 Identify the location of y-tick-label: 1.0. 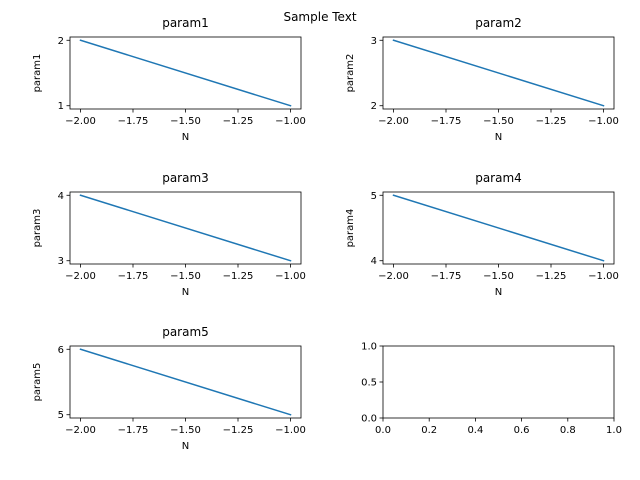
(369, 347).